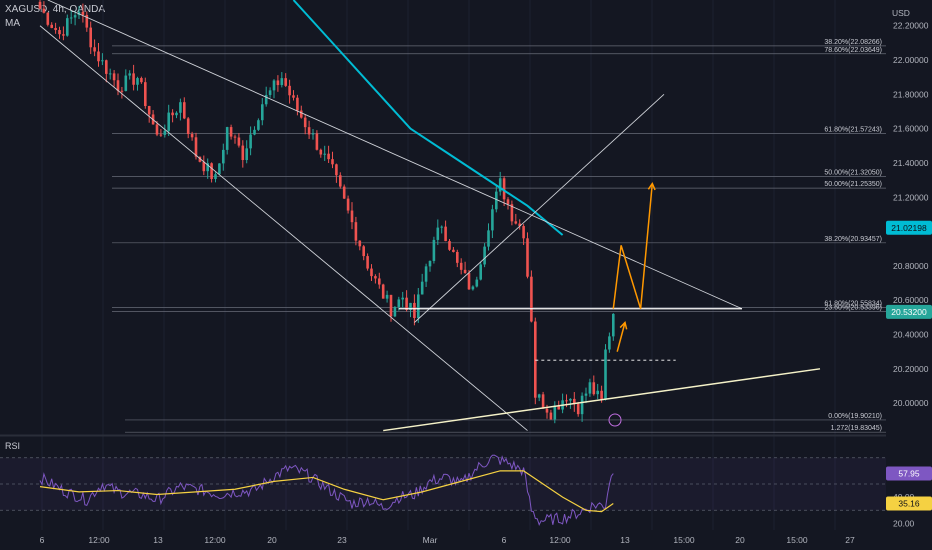 The image size is (932, 550). What do you see at coordinates (740, 540) in the screenshot?
I see `time-tick-label: 20` at bounding box center [740, 540].